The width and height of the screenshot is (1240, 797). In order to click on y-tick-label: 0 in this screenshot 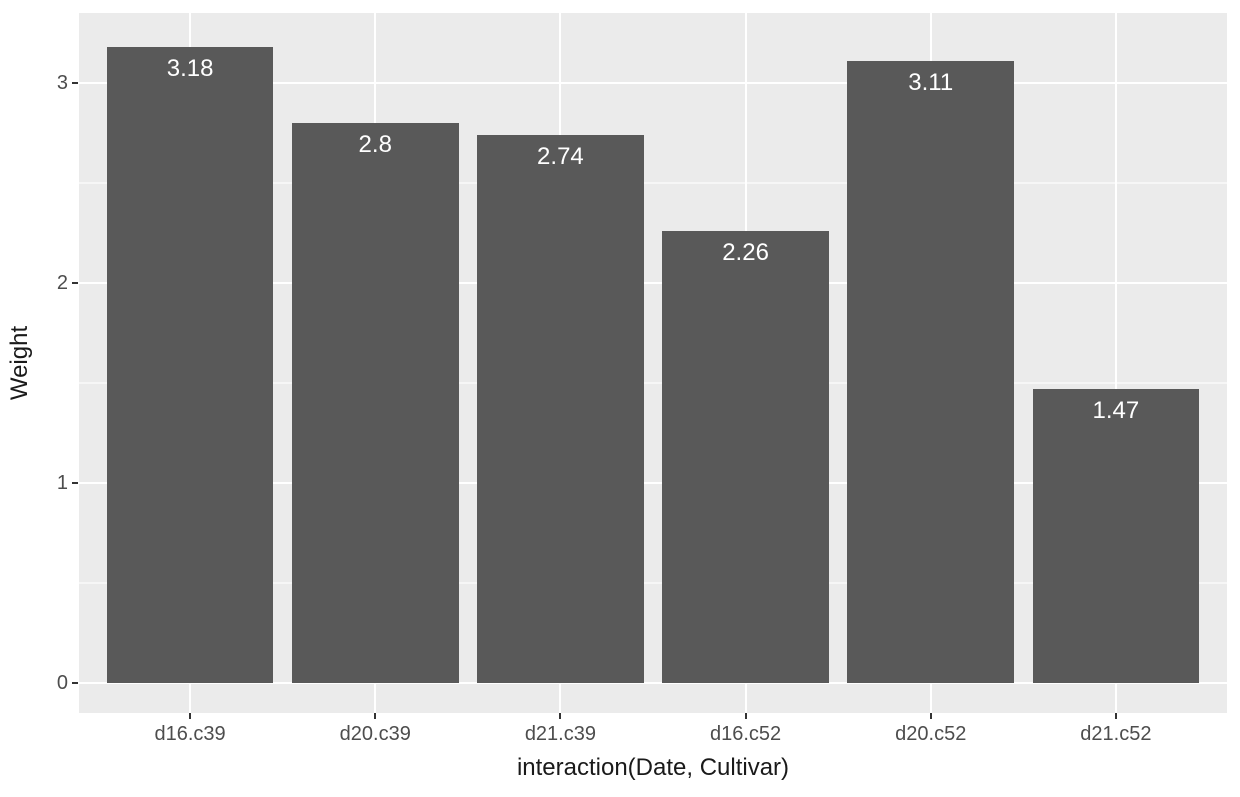, I will do `click(62, 683)`.